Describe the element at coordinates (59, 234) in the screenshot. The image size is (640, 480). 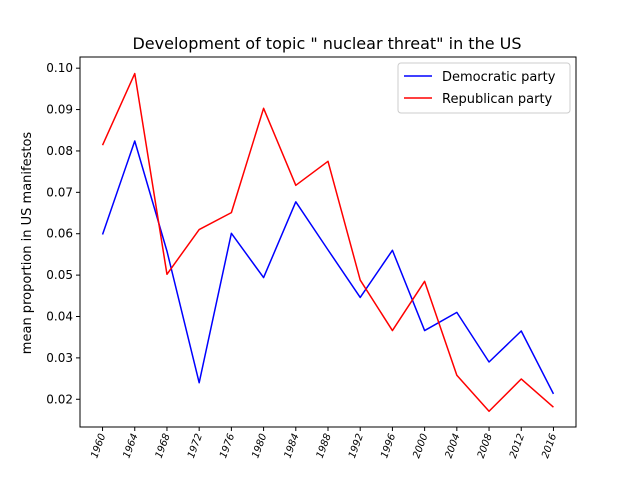
I see `y-tick-label: 0.06` at that location.